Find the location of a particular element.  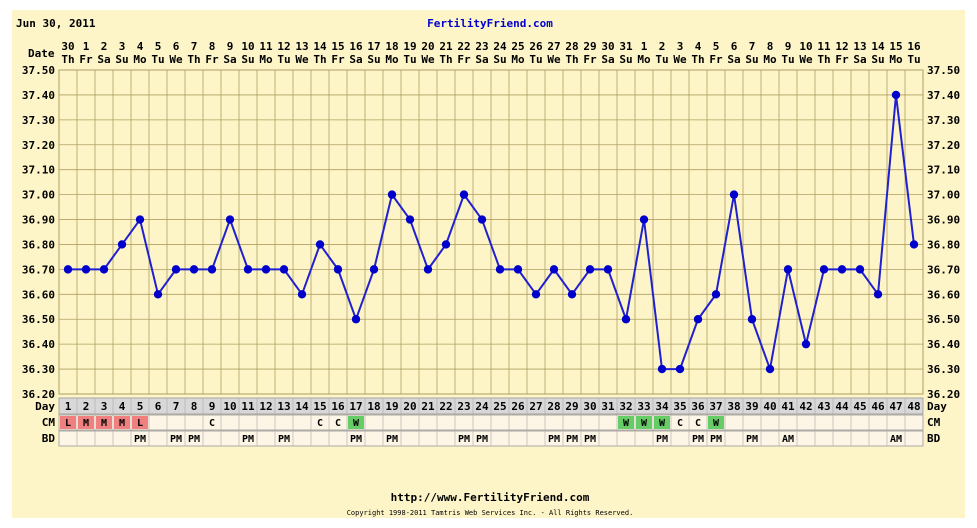

day-label: 10 is located at coordinates (229, 406).